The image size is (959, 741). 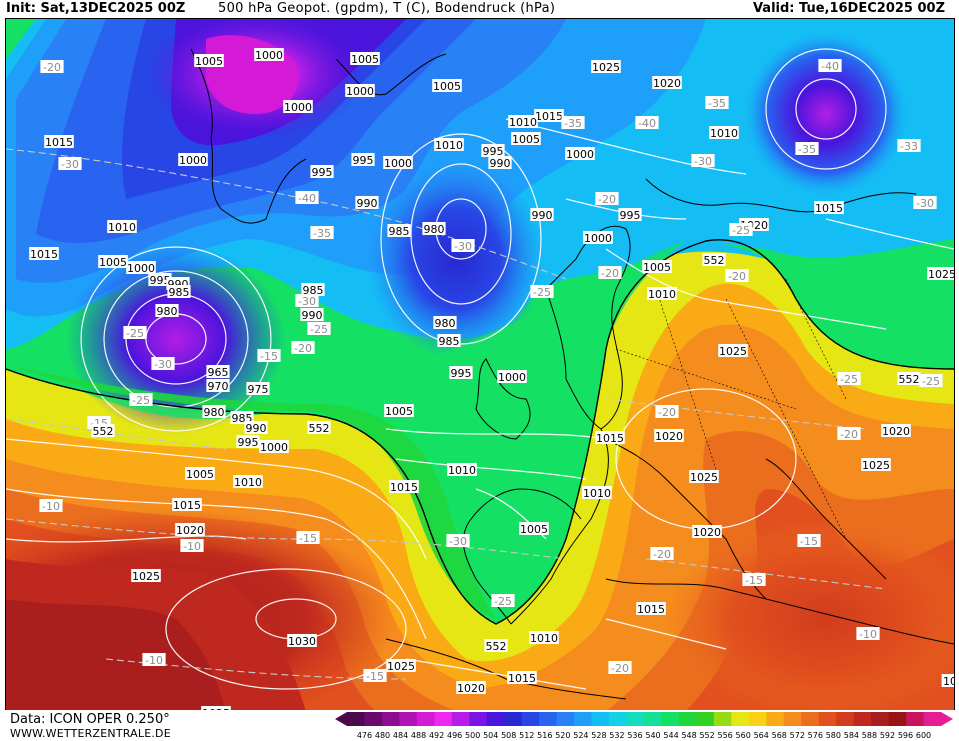 What do you see at coordinates (634, 735) in the screenshot?
I see `legend-tick-label: 536` at bounding box center [634, 735].